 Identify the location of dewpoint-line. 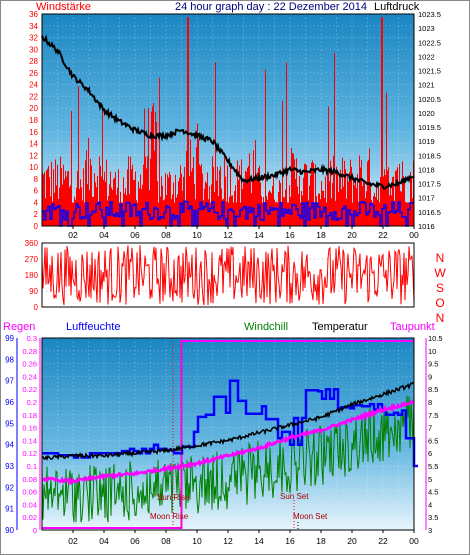
(228, 443).